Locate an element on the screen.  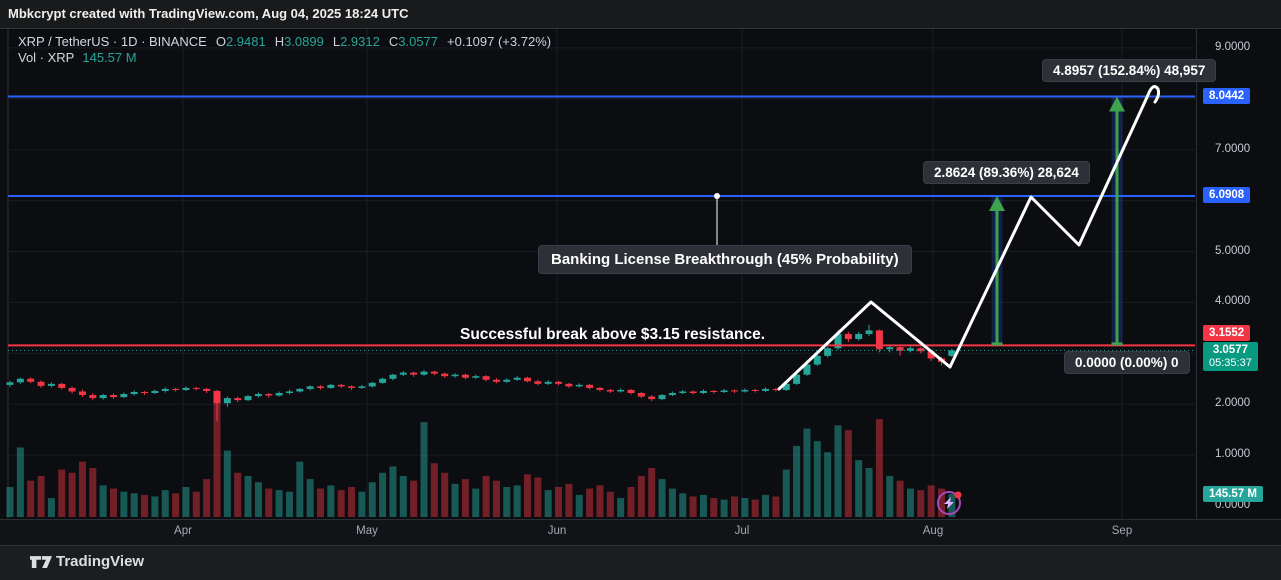
volume-badge: 145.57 M is located at coordinates (1233, 494).